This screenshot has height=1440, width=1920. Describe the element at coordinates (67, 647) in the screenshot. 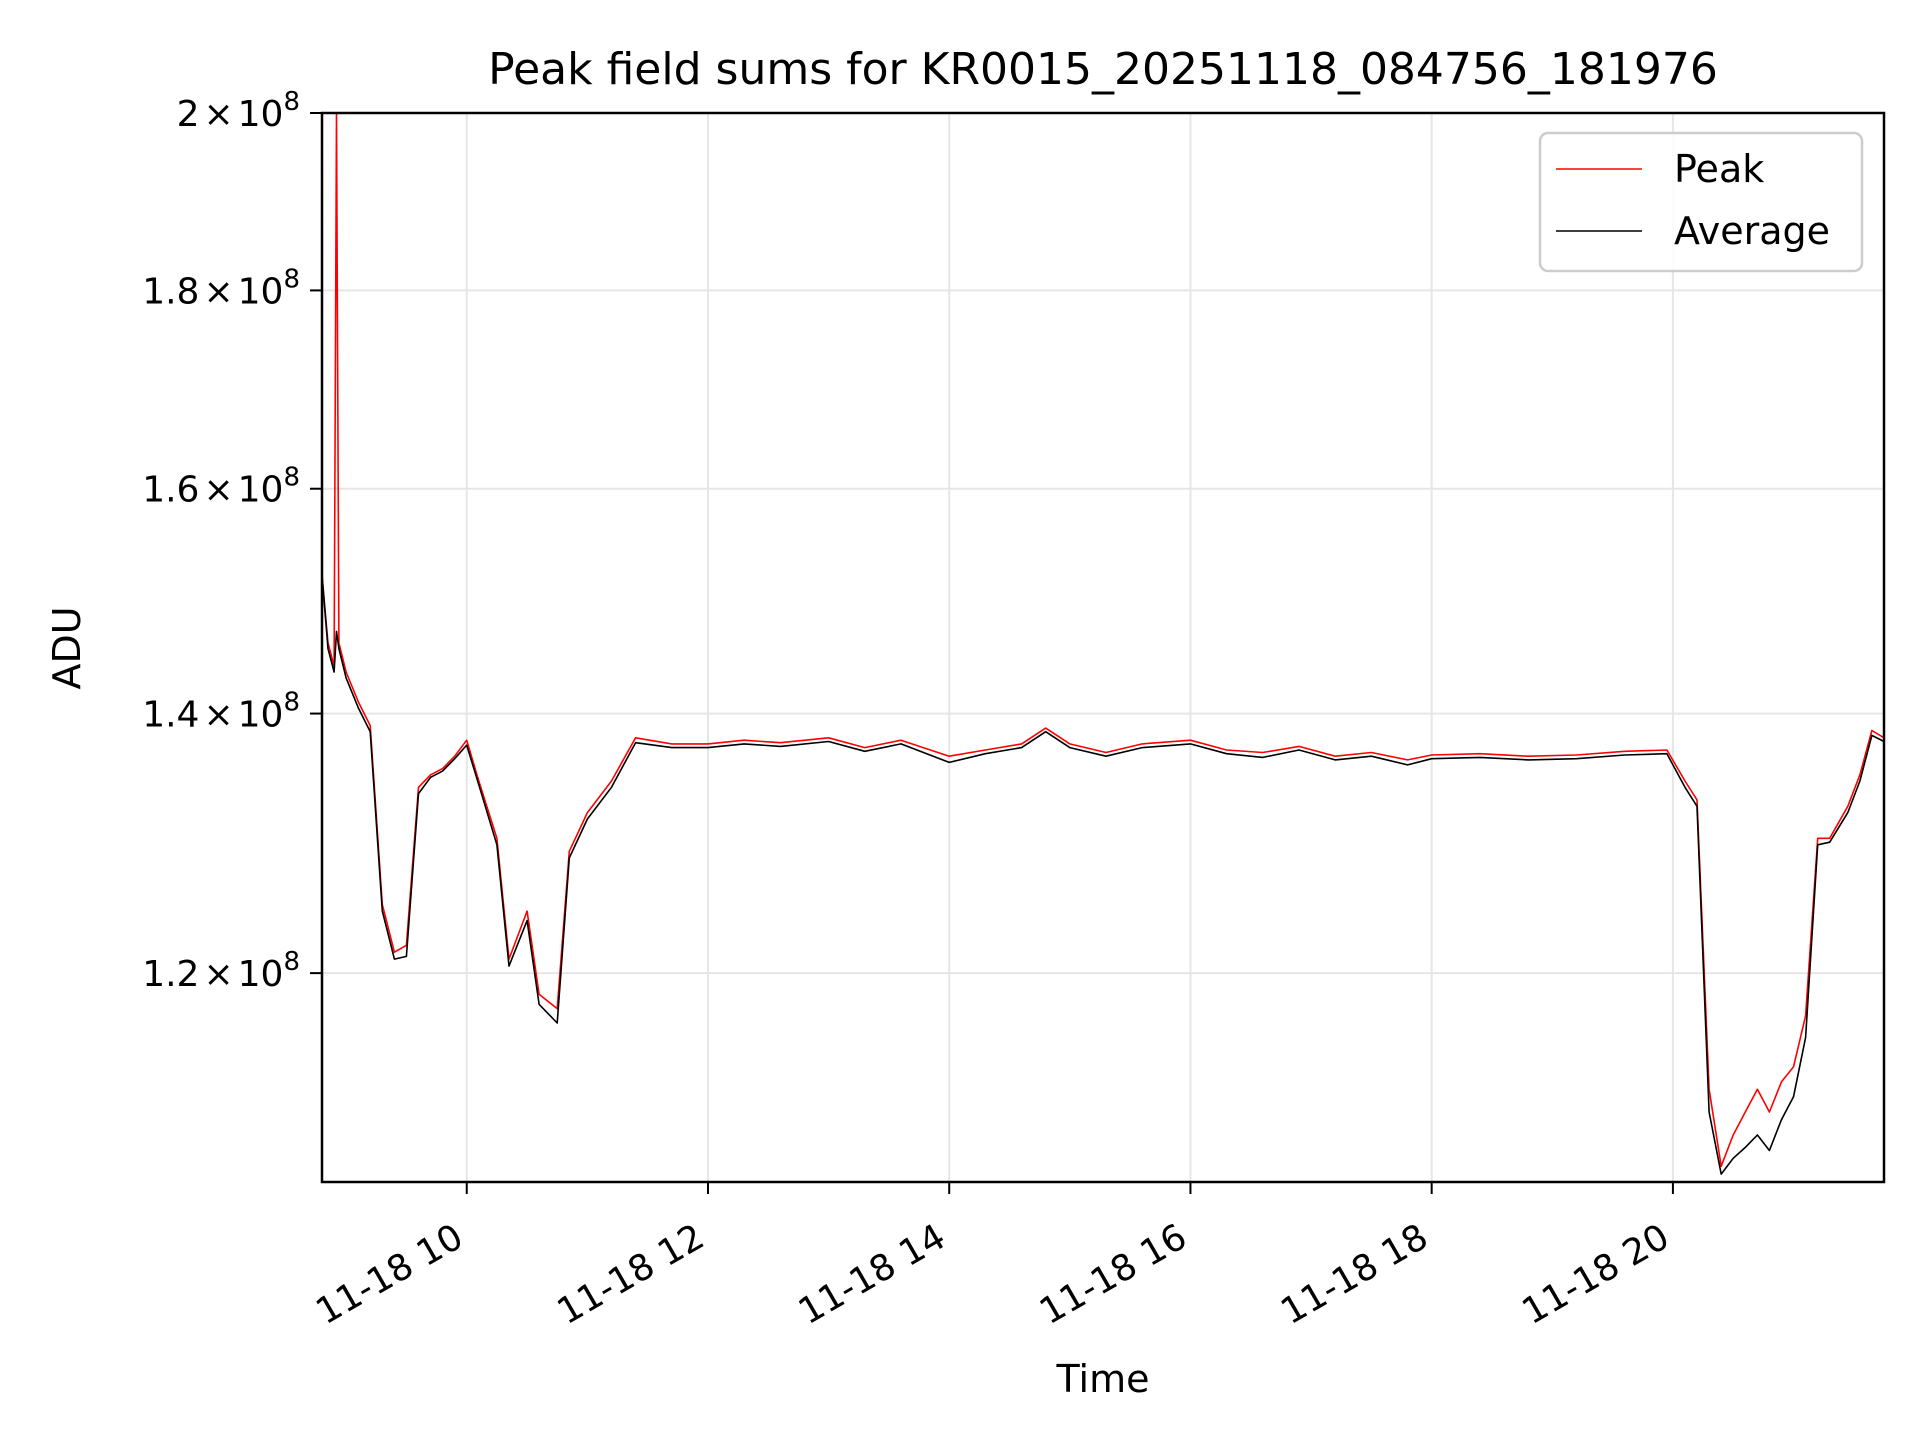

I see `y-axis-label: ADU` at that location.